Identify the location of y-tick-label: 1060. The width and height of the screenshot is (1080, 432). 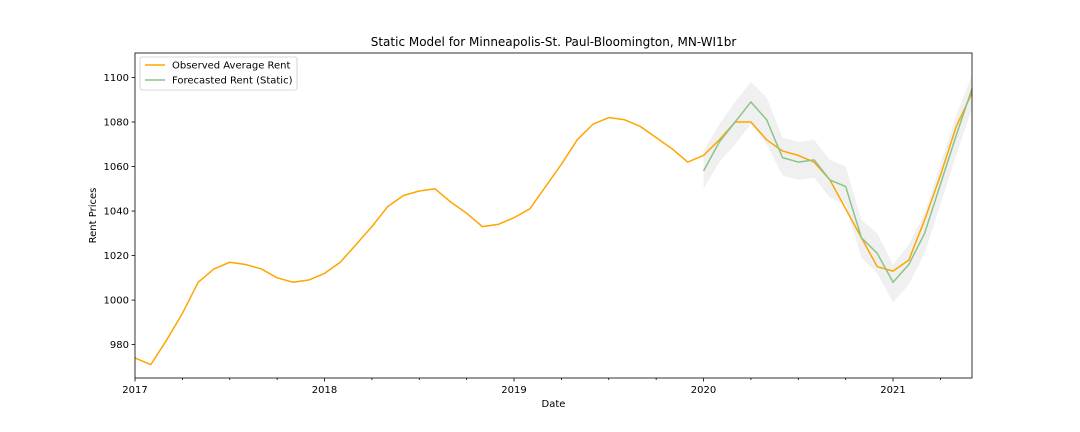
(116, 167).